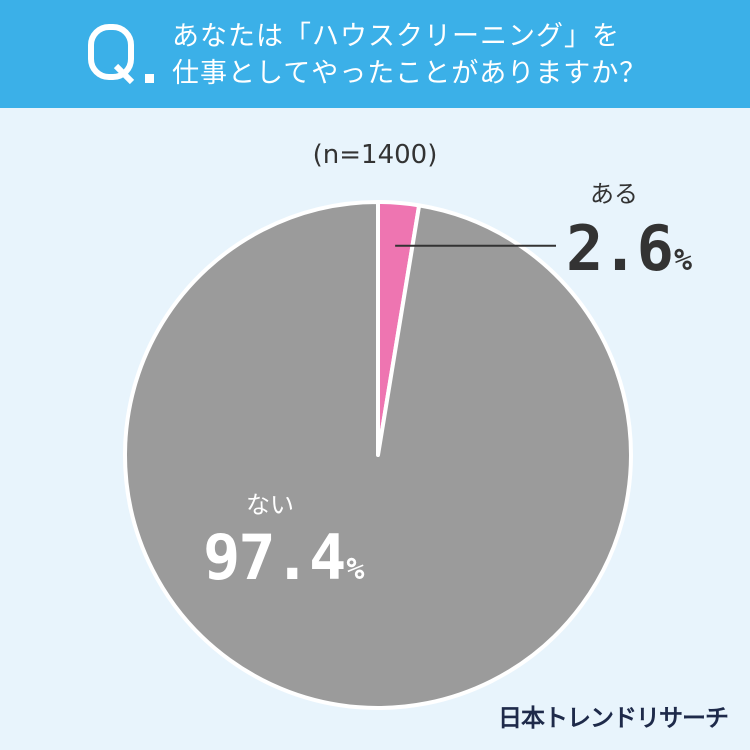 The height and width of the screenshot is (750, 750). What do you see at coordinates (274, 557) in the screenshot?
I see `slice-value-no: 97.4` at bounding box center [274, 557].